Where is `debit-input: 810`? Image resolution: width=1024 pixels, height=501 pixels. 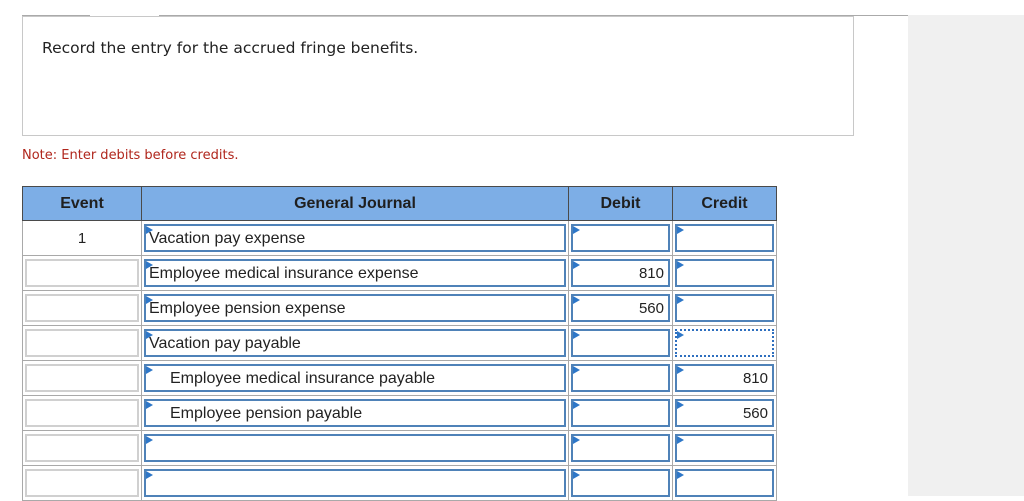 debit-input: 810 is located at coordinates (620, 273).